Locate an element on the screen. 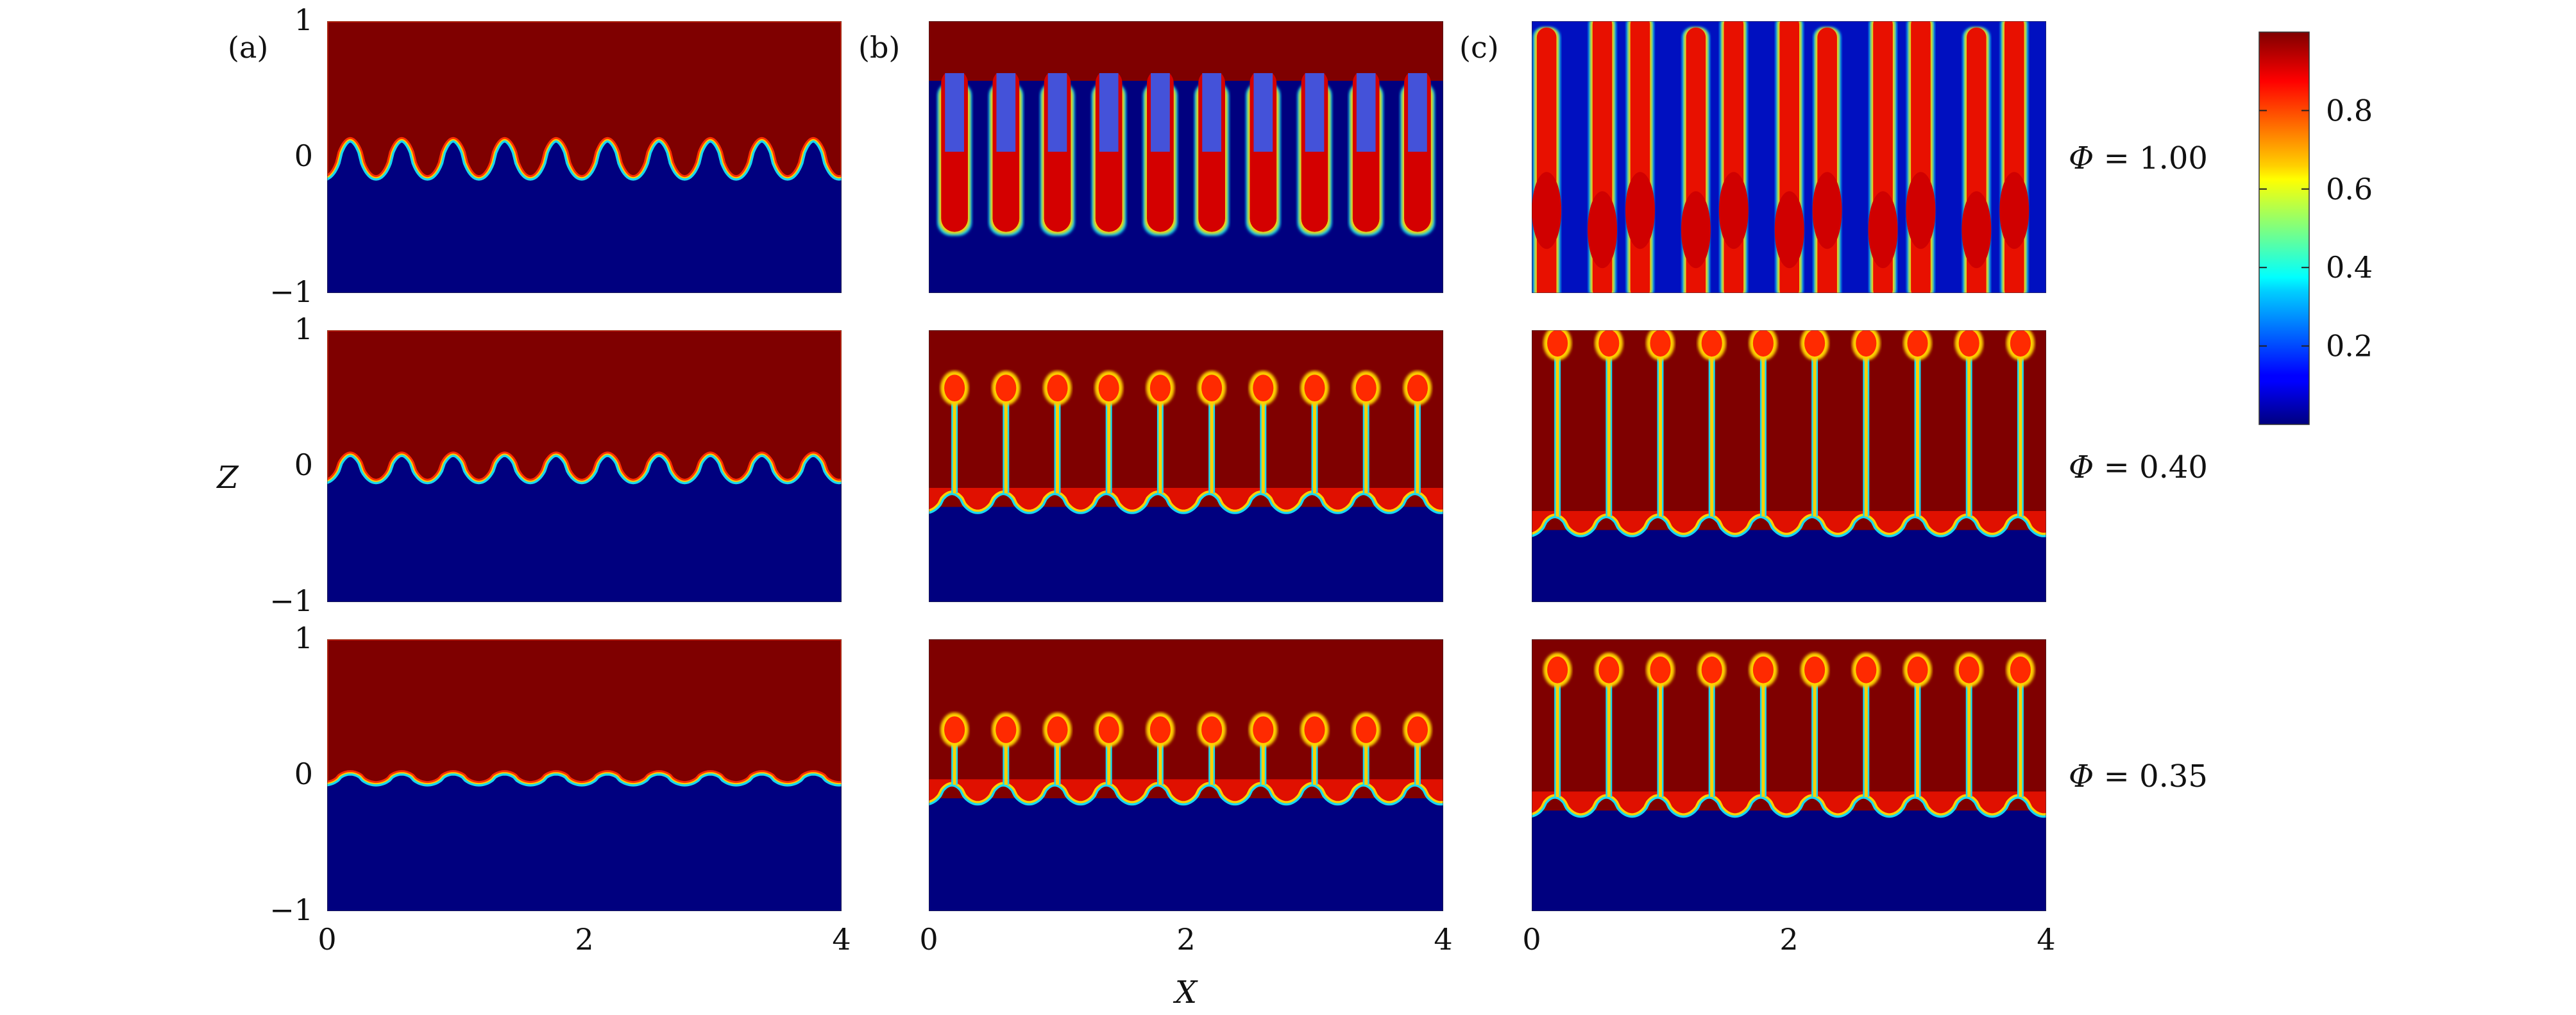 This screenshot has height=1015, width=2576. colorbar-tick-label: 0.6 is located at coordinates (2349, 189).